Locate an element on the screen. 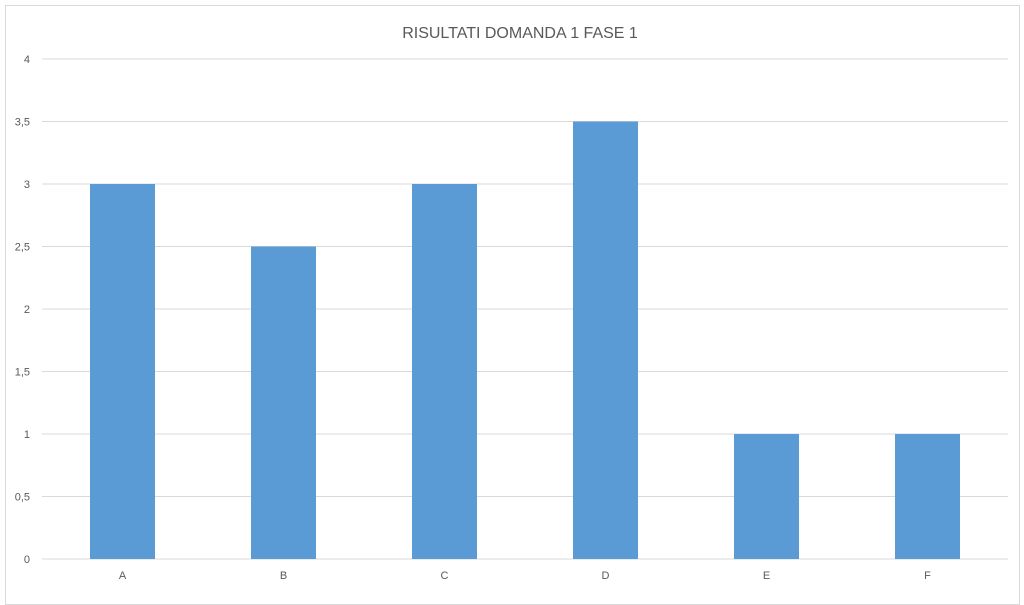  x-tick-label: F is located at coordinates (927, 576).